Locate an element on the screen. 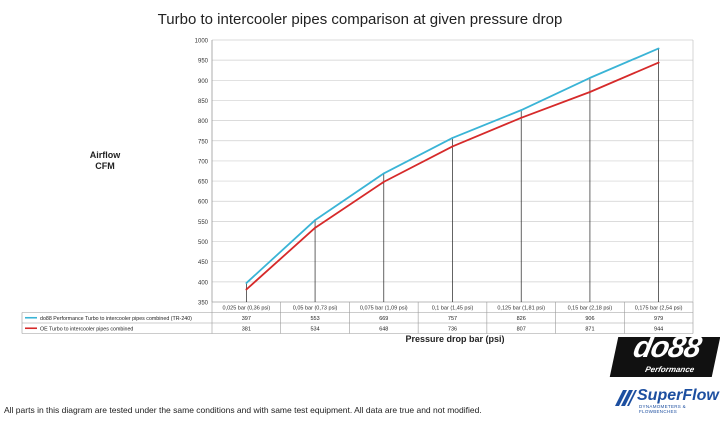  do88-logo: do88 Performance is located at coordinates (664, 354).